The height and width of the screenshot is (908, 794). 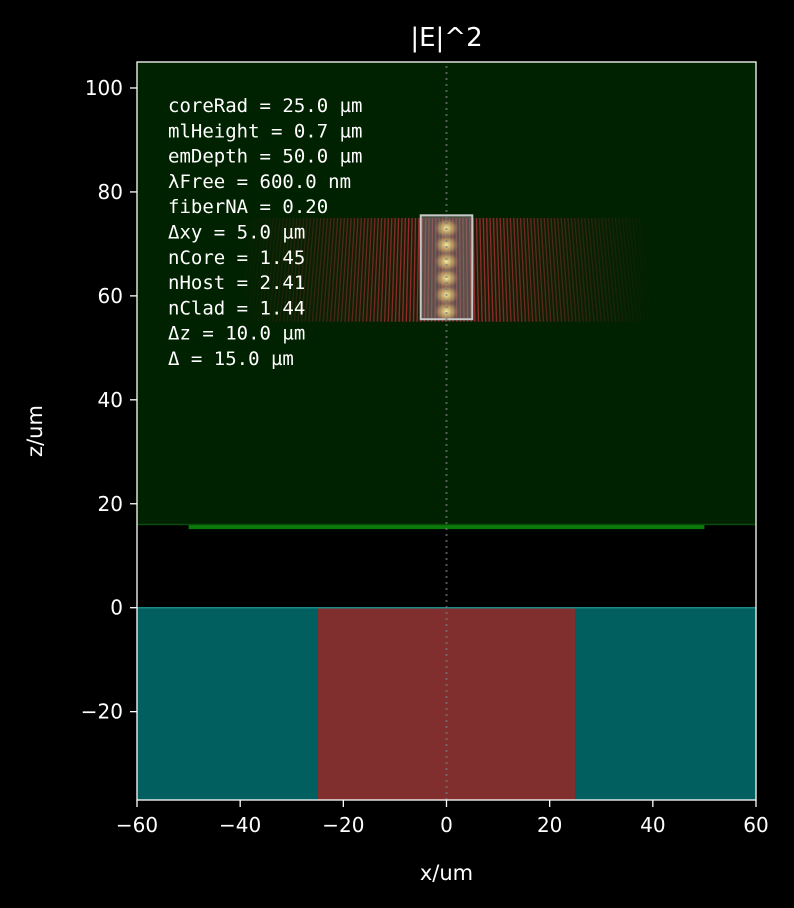 What do you see at coordinates (446, 38) in the screenshot?
I see `chart-title: |E|^2` at bounding box center [446, 38].